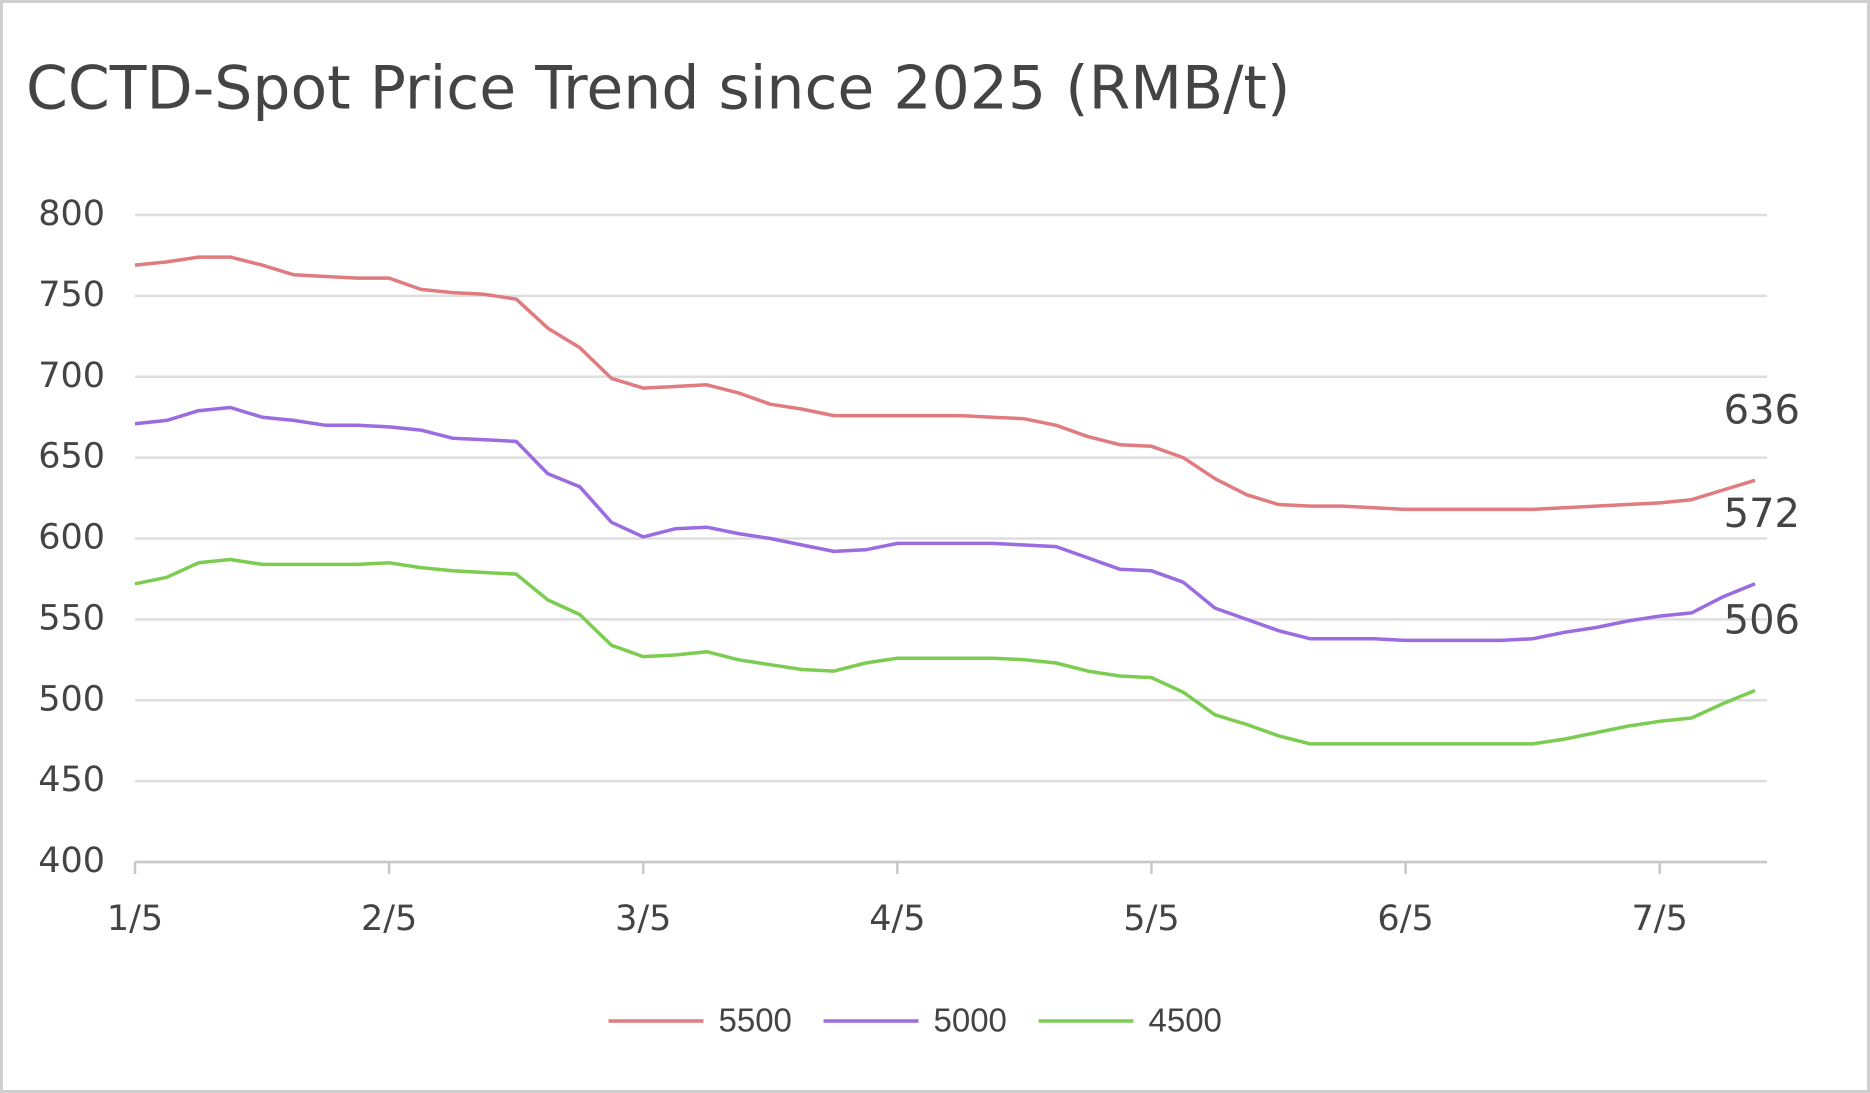  What do you see at coordinates (1660, 919) in the screenshot?
I see `x-tick-label: 7/5` at bounding box center [1660, 919].